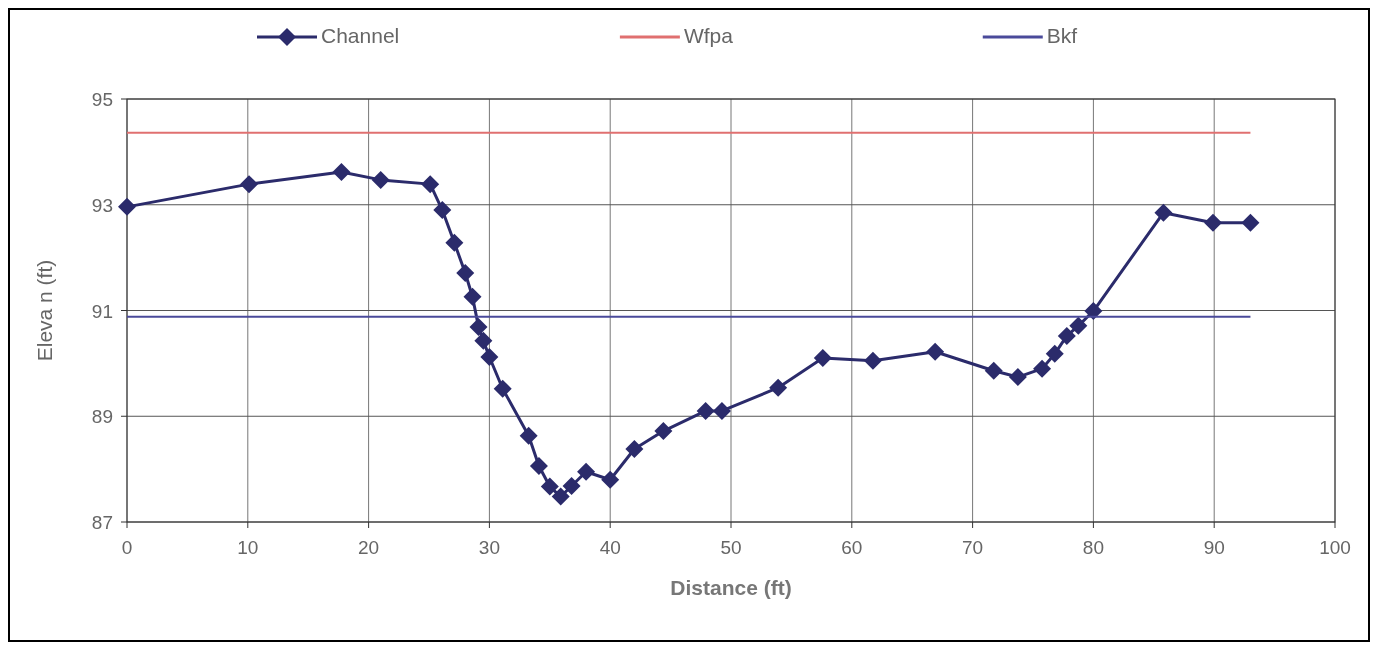 The height and width of the screenshot is (650, 1378). What do you see at coordinates (852, 547) in the screenshot?
I see `x-tick-label: 60` at bounding box center [852, 547].